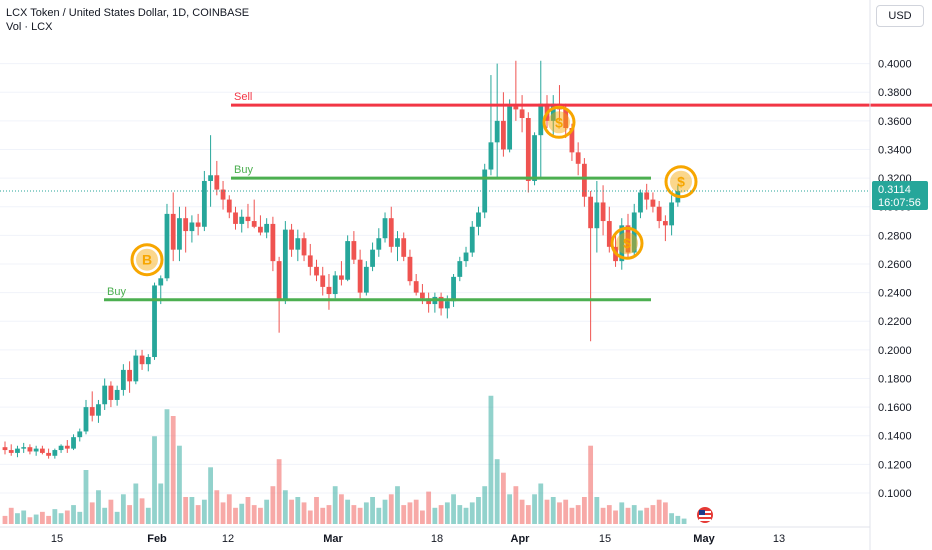  Describe the element at coordinates (29, 27) in the screenshot. I see `volume-indicator-label: Vol · LCX` at that location.